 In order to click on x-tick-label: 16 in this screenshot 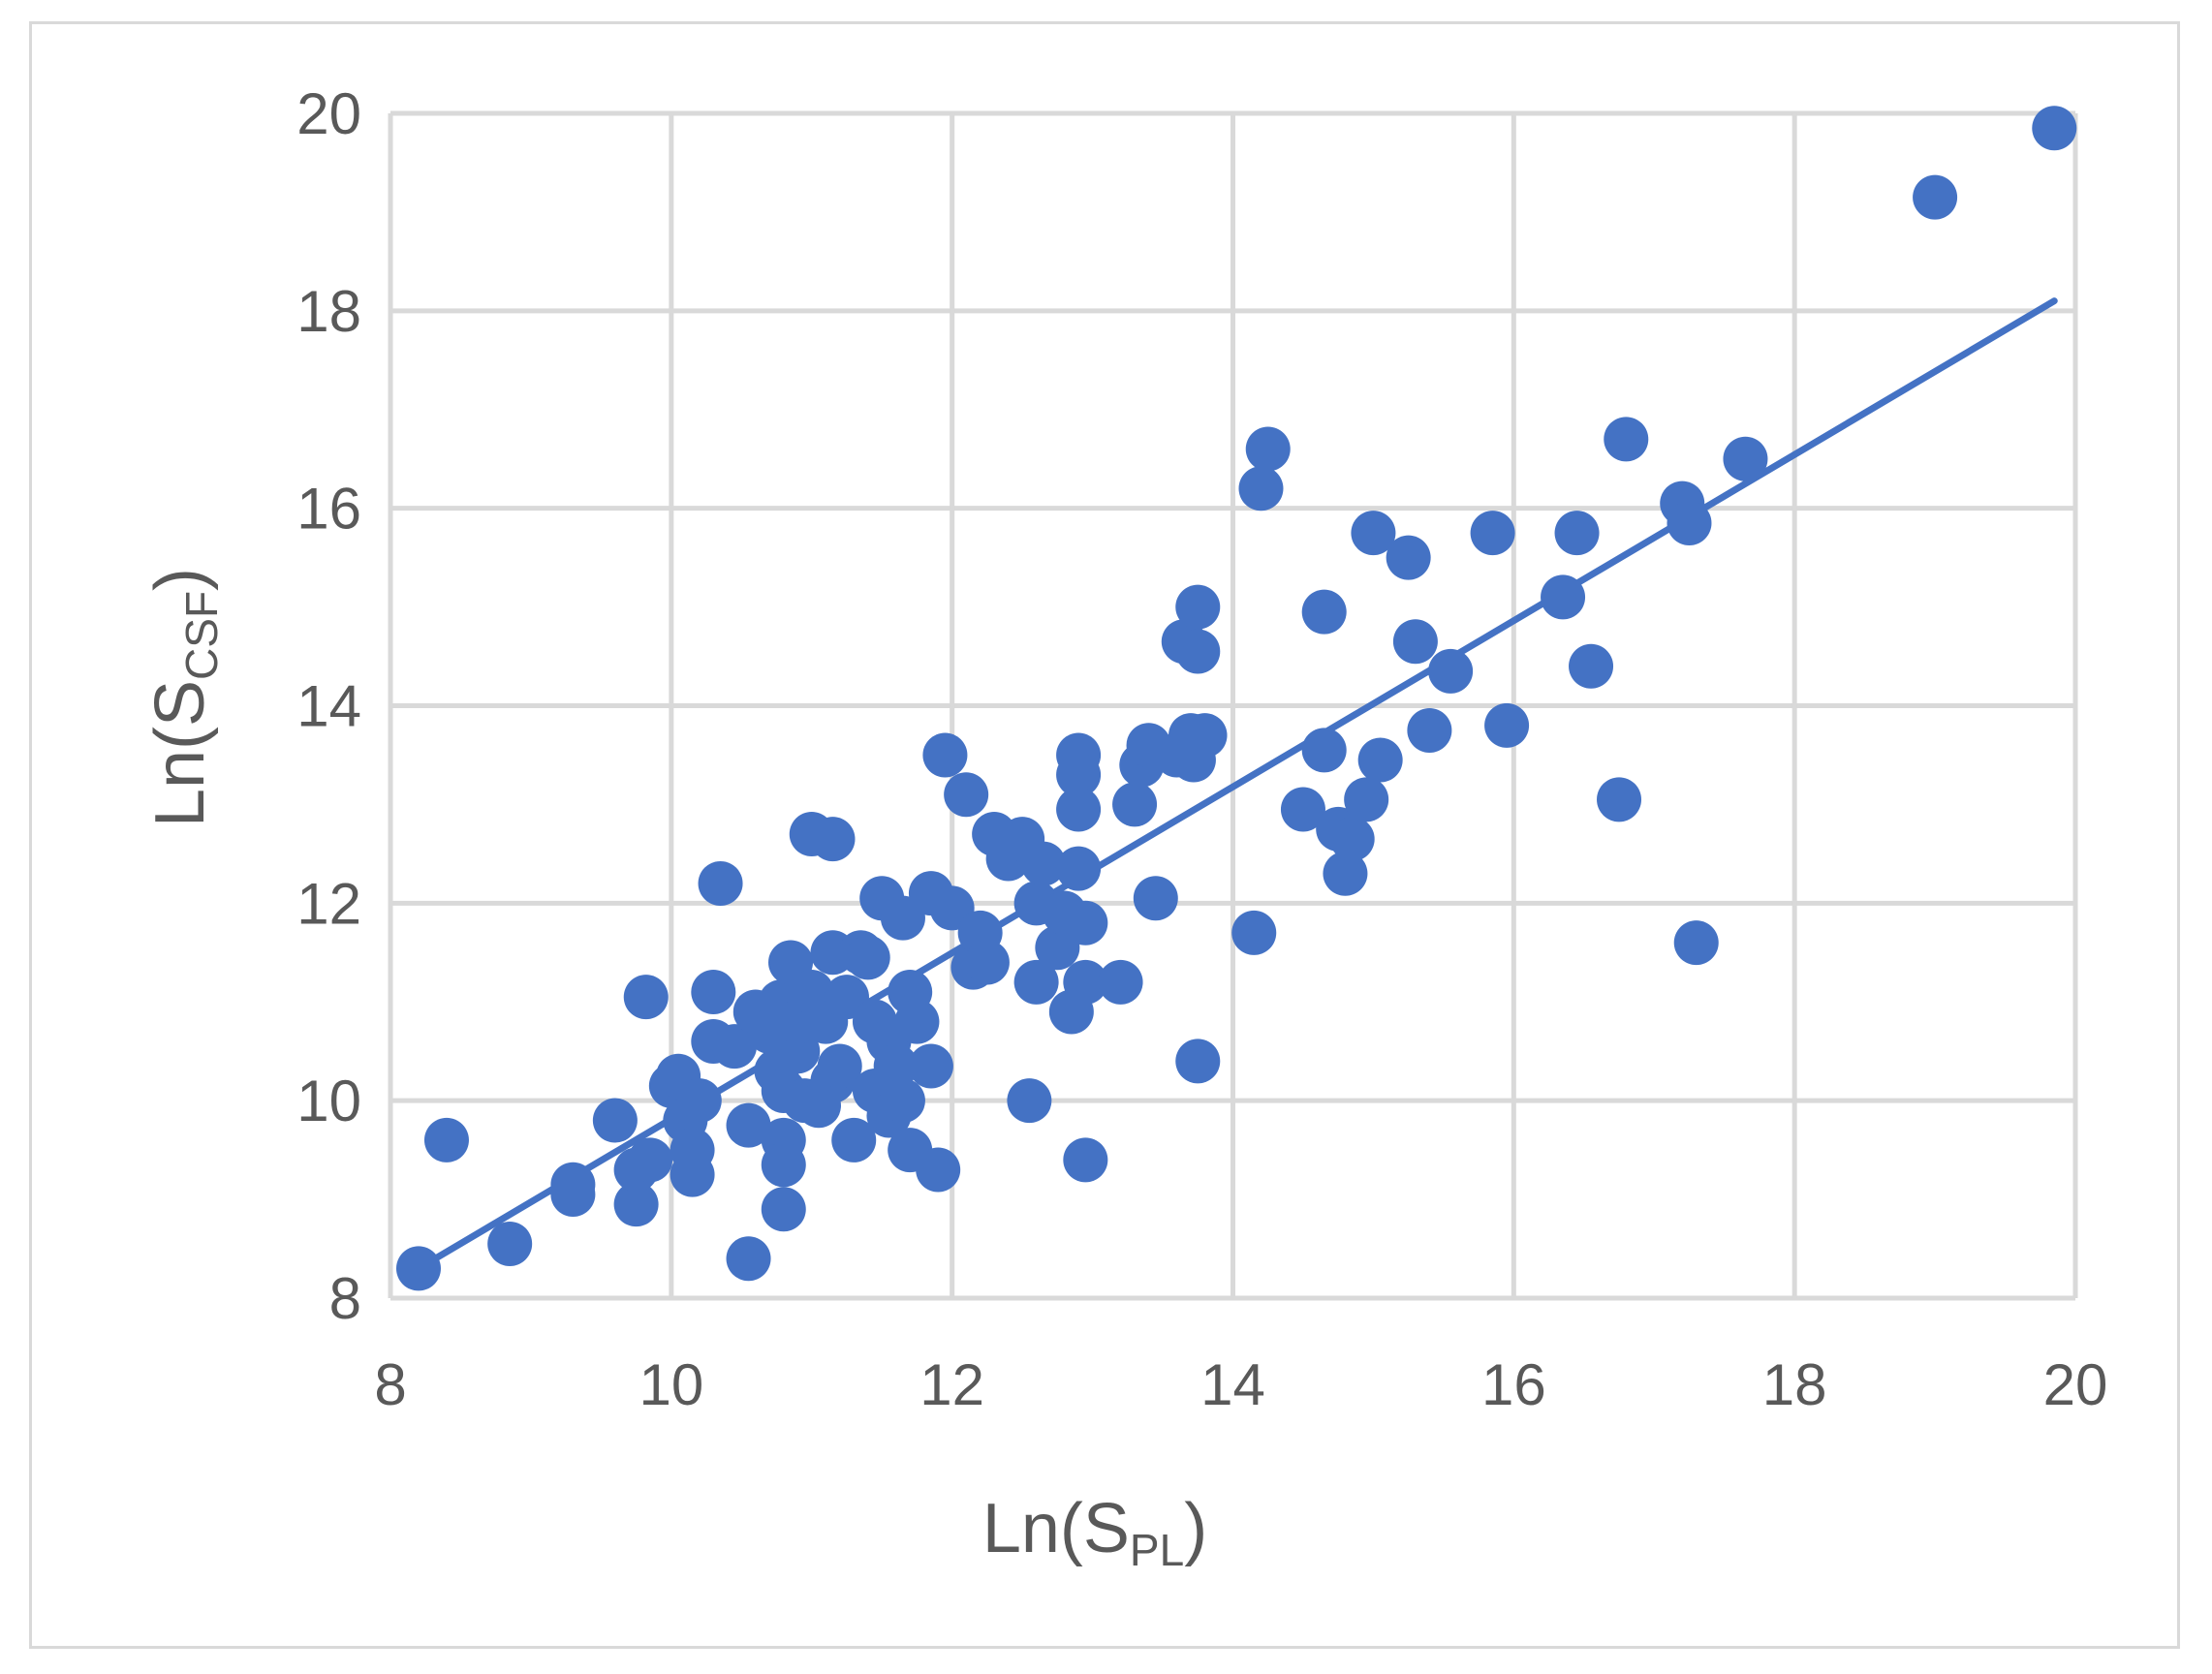, I will do `click(1513, 1384)`.